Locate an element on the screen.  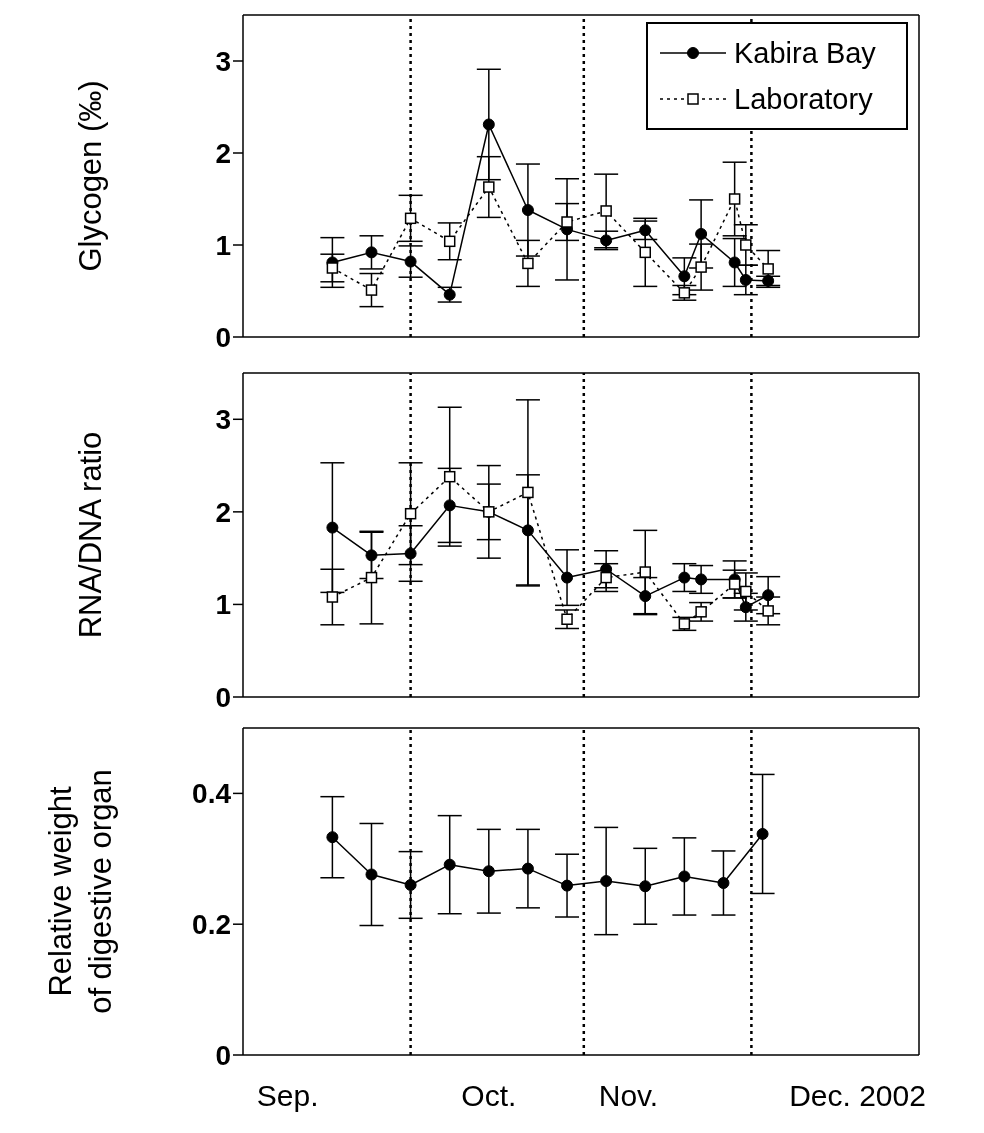
y-axis-title: RNA/DNA ratio is located at coordinates (90, 535).